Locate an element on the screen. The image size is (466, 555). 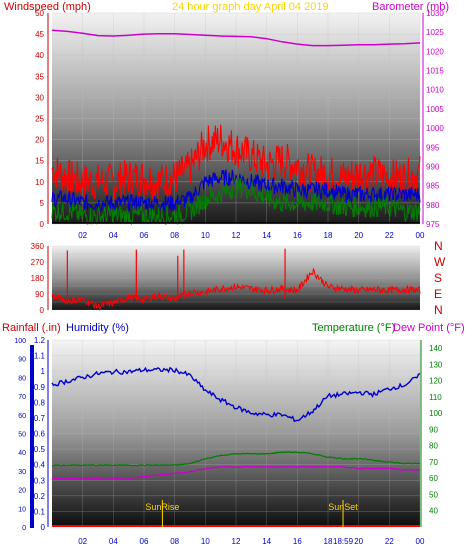
humidity-x-tick-label: 08 is located at coordinates (174, 541).